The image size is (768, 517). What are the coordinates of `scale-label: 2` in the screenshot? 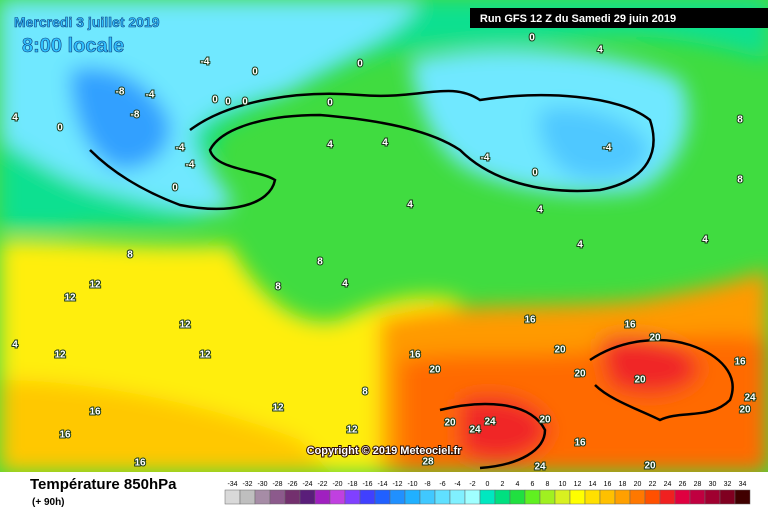 It's located at (503, 484).